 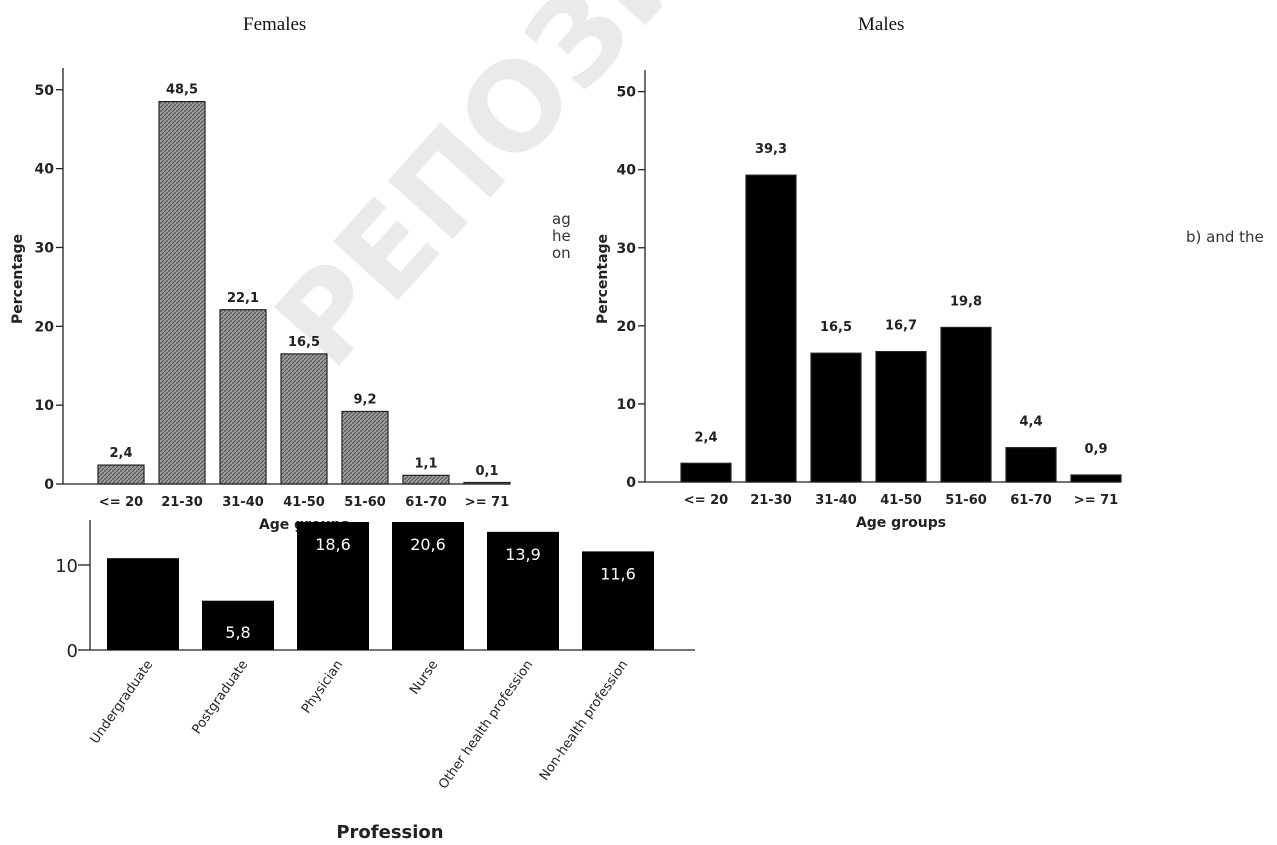 What do you see at coordinates (220, 697) in the screenshot?
I see `x-tick-label: Postgraduate` at bounding box center [220, 697].